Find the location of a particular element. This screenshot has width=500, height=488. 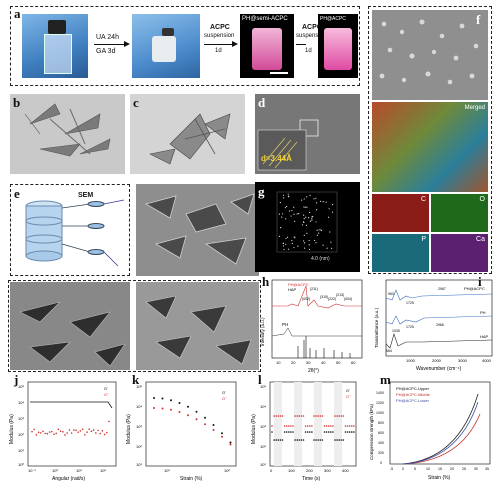

ftir-xlabel: Wavenumber (cm⁻¹) is located at coordinates (439, 369).